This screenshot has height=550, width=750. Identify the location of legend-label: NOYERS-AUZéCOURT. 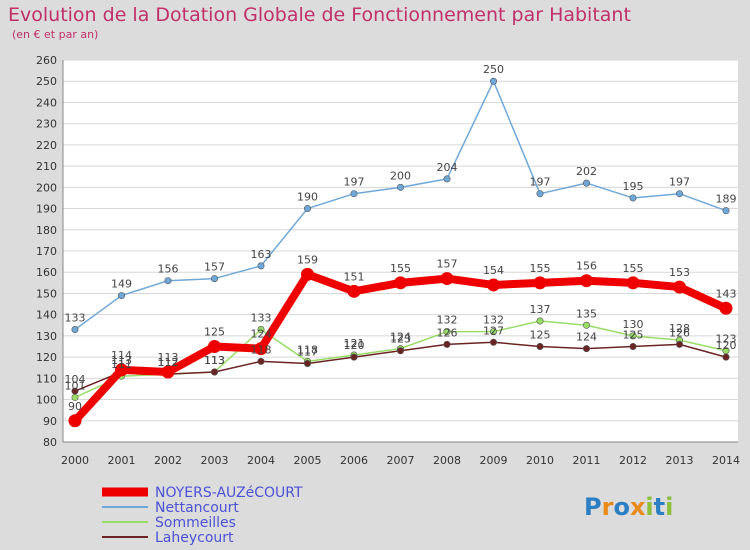
(229, 493).